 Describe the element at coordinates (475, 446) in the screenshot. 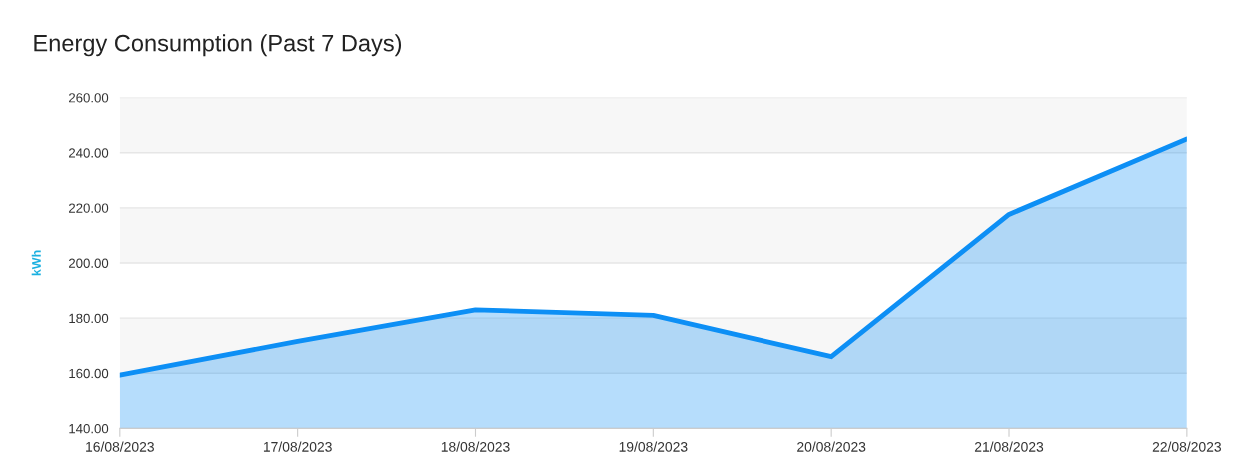

I see `x-tick-label: 18/08/2023` at that location.